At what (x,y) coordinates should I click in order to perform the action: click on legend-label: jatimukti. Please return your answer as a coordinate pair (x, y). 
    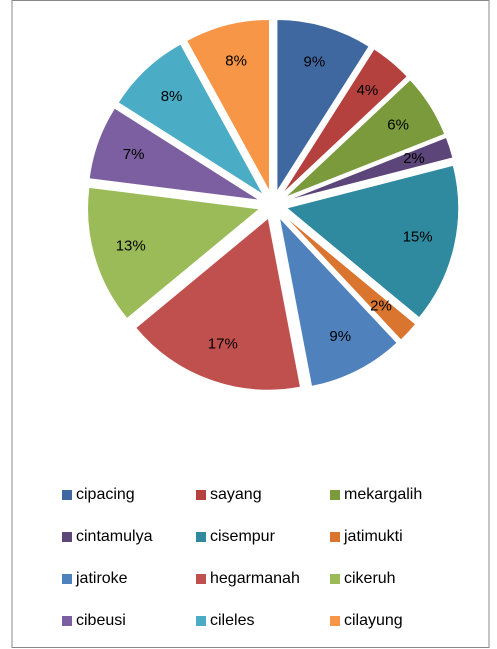
    Looking at the image, I should click on (373, 536).